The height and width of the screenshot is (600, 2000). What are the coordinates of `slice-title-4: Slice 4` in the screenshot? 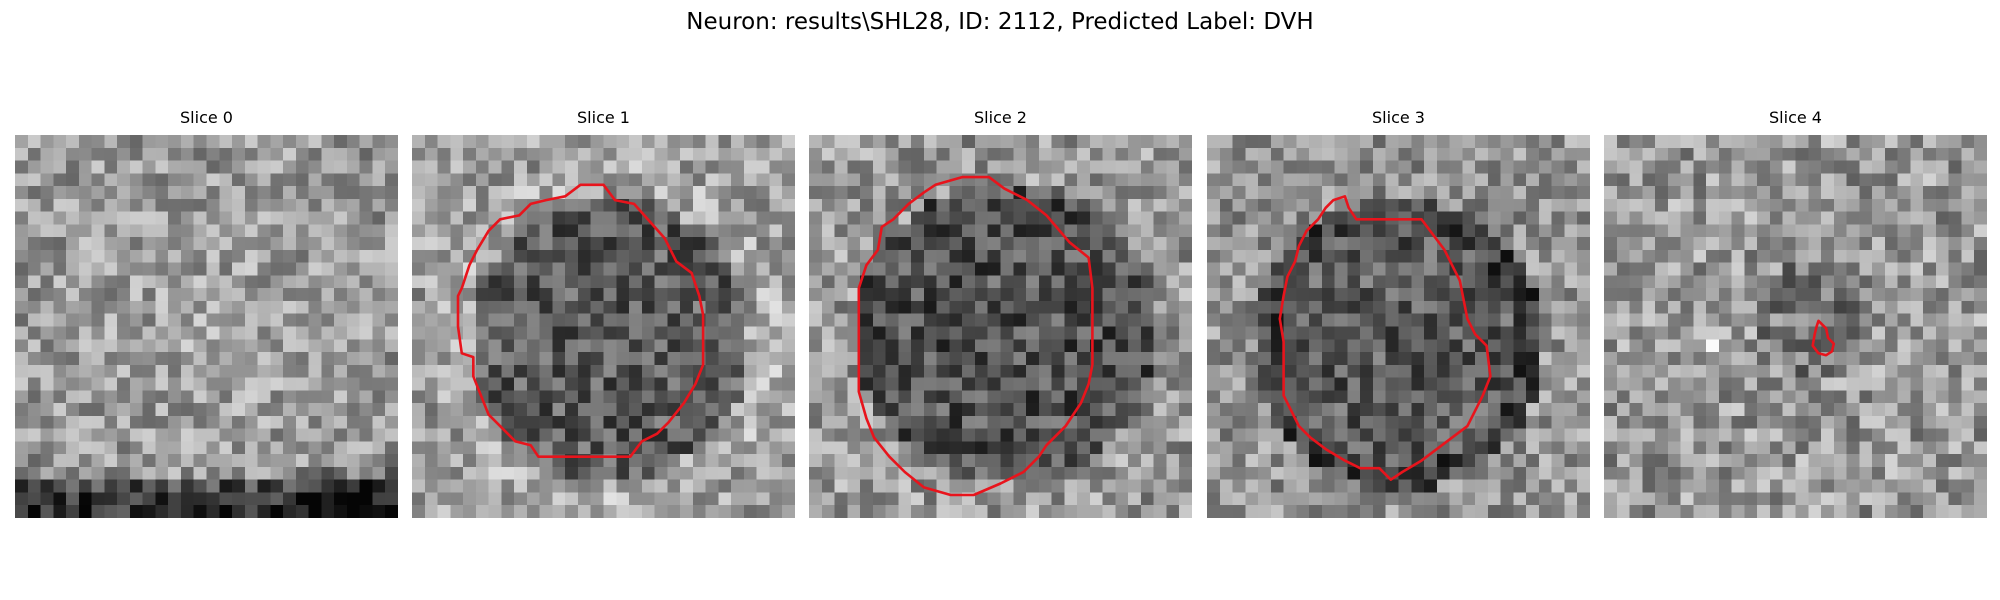 It's located at (1795, 117).